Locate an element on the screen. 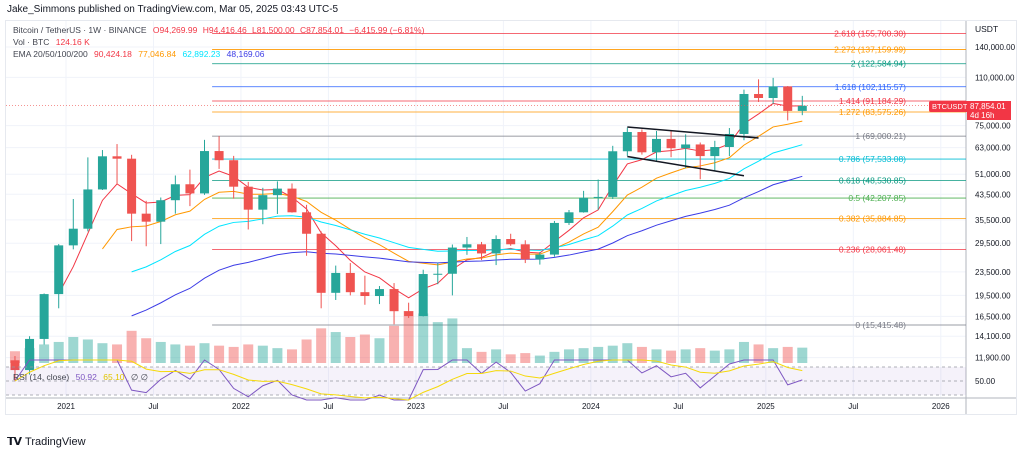 This screenshot has height=453, width=1024. trend-line is located at coordinates (693, 132).